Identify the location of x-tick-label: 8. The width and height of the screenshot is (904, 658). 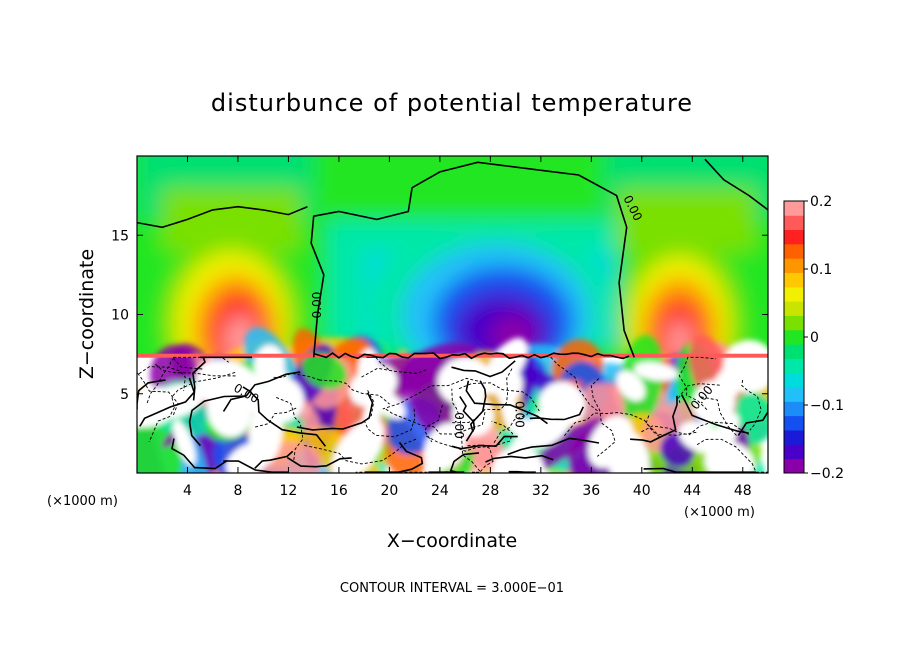
(237, 491).